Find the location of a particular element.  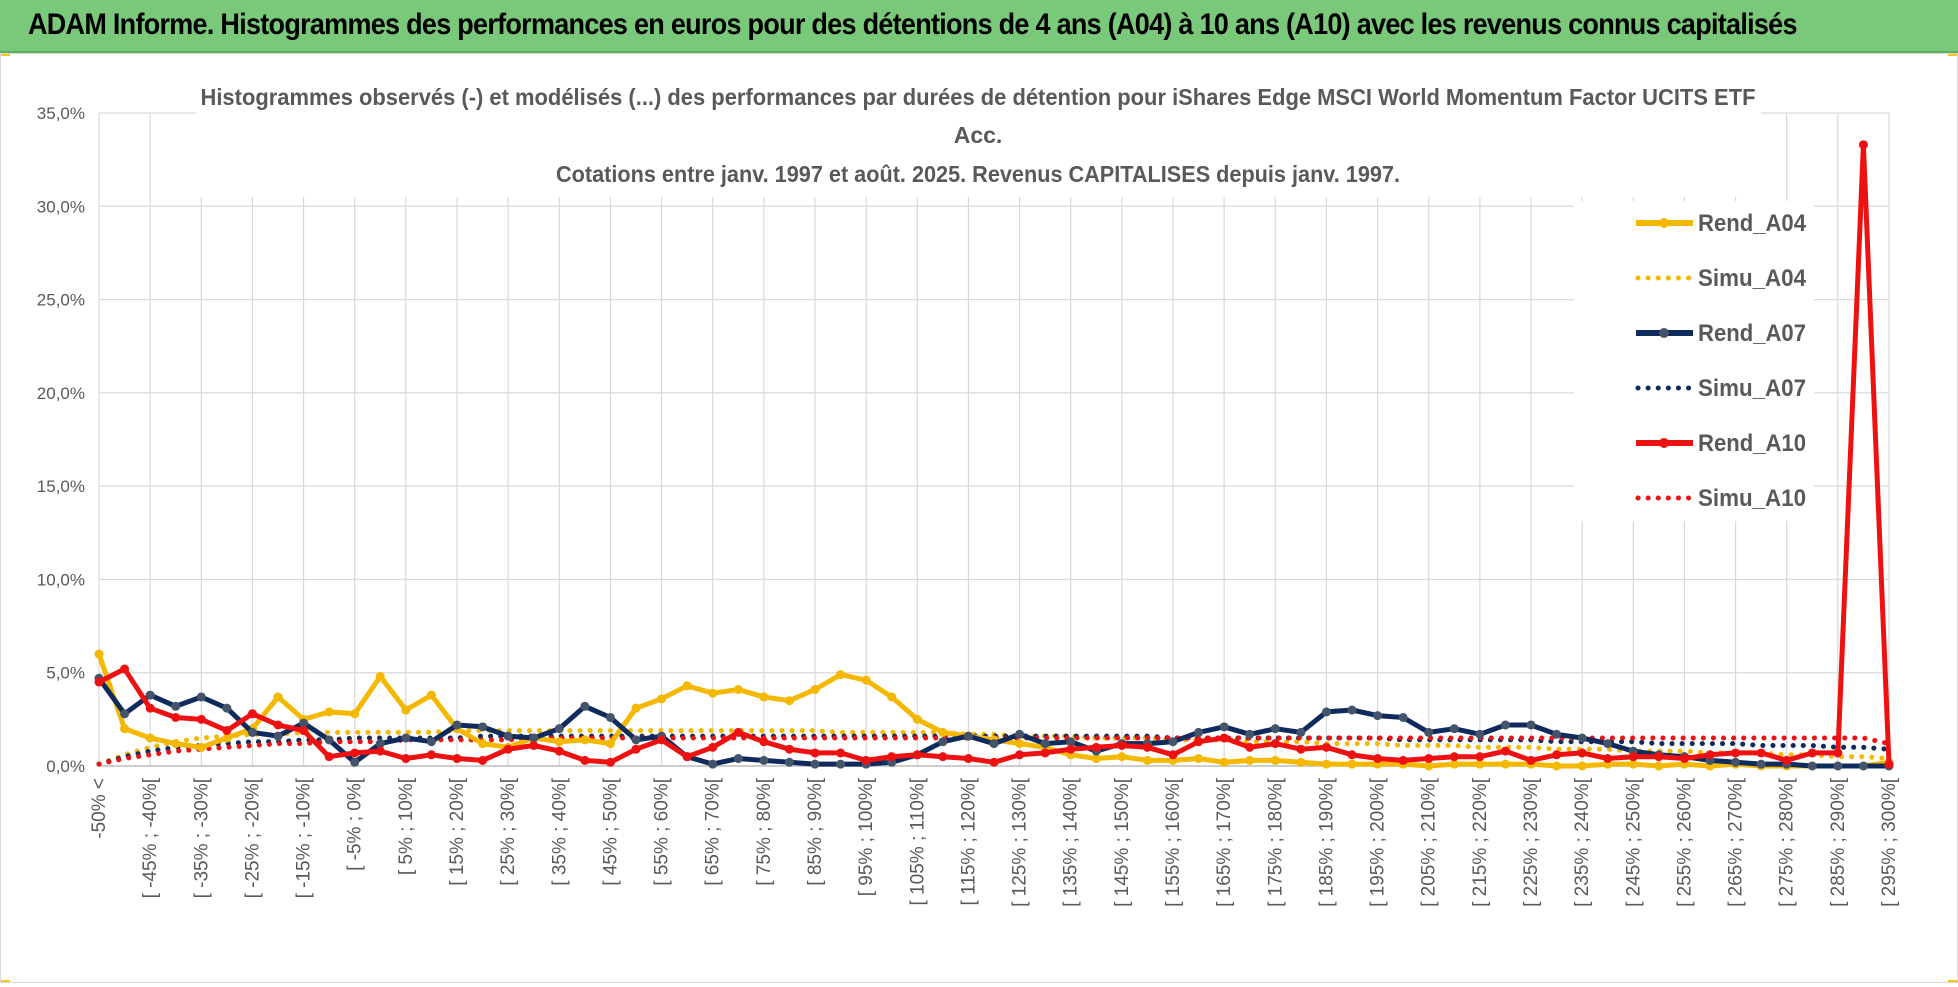

legend-label: Simu_A04 is located at coordinates (1752, 278).